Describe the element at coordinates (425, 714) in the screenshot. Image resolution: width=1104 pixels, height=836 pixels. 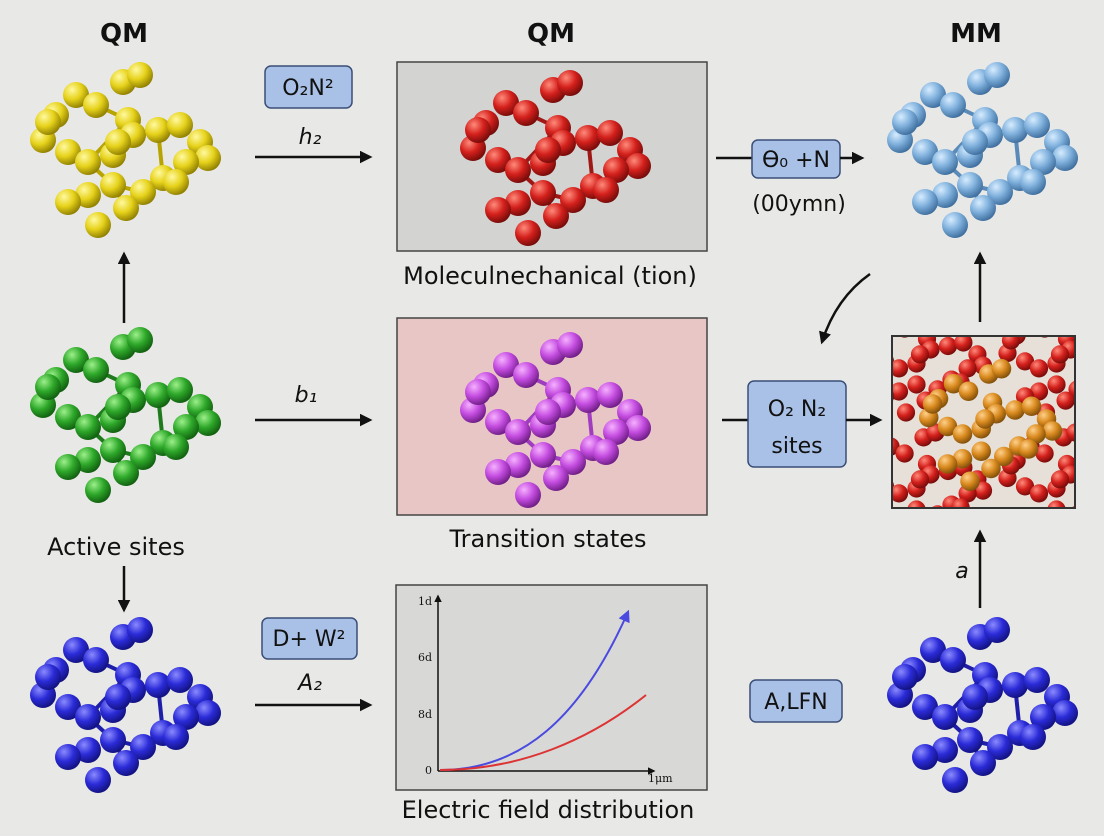
I see `y-label: 8d` at that location.